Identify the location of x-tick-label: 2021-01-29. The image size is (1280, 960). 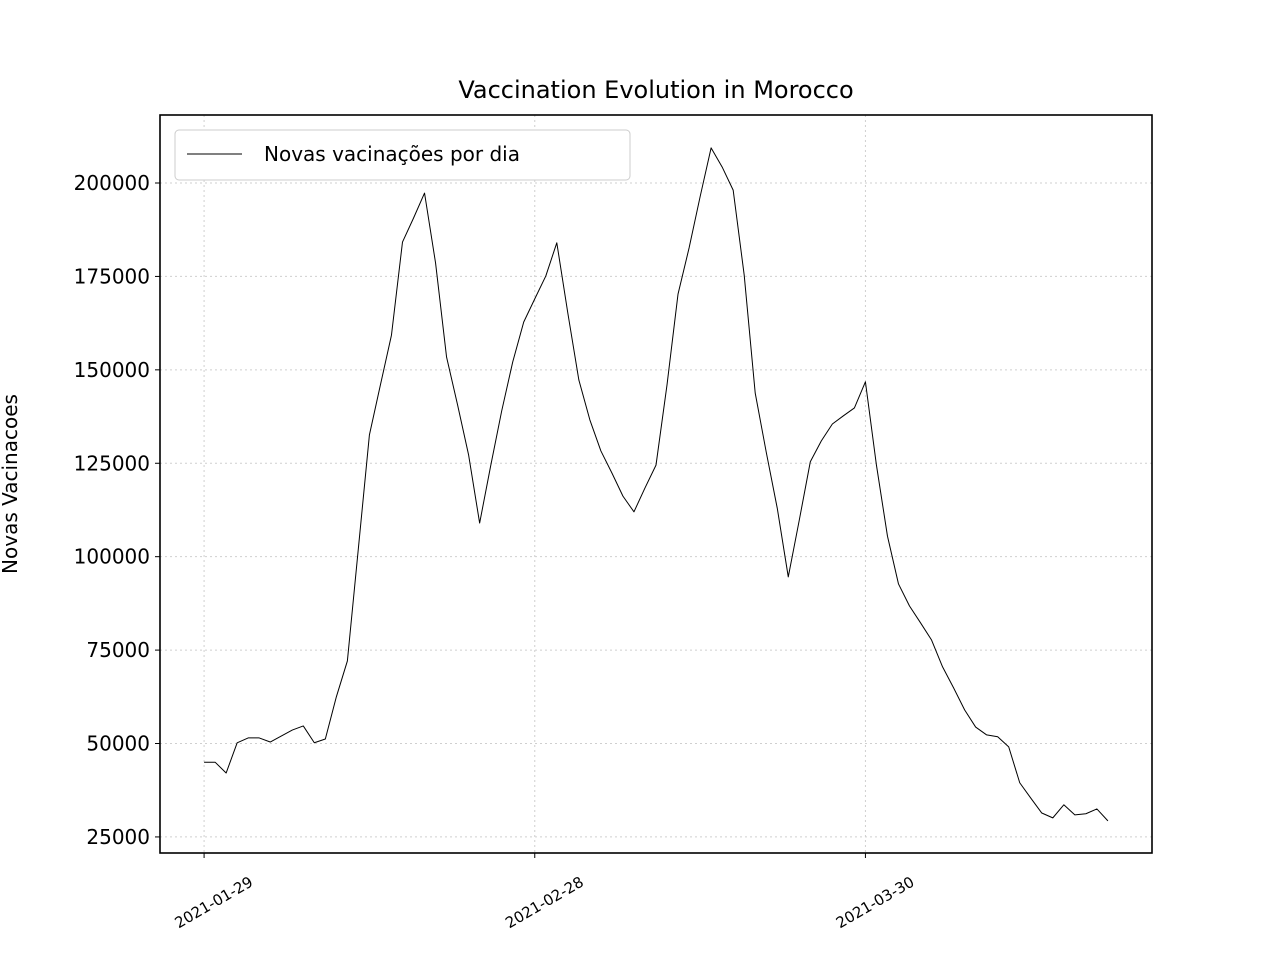
(214, 902).